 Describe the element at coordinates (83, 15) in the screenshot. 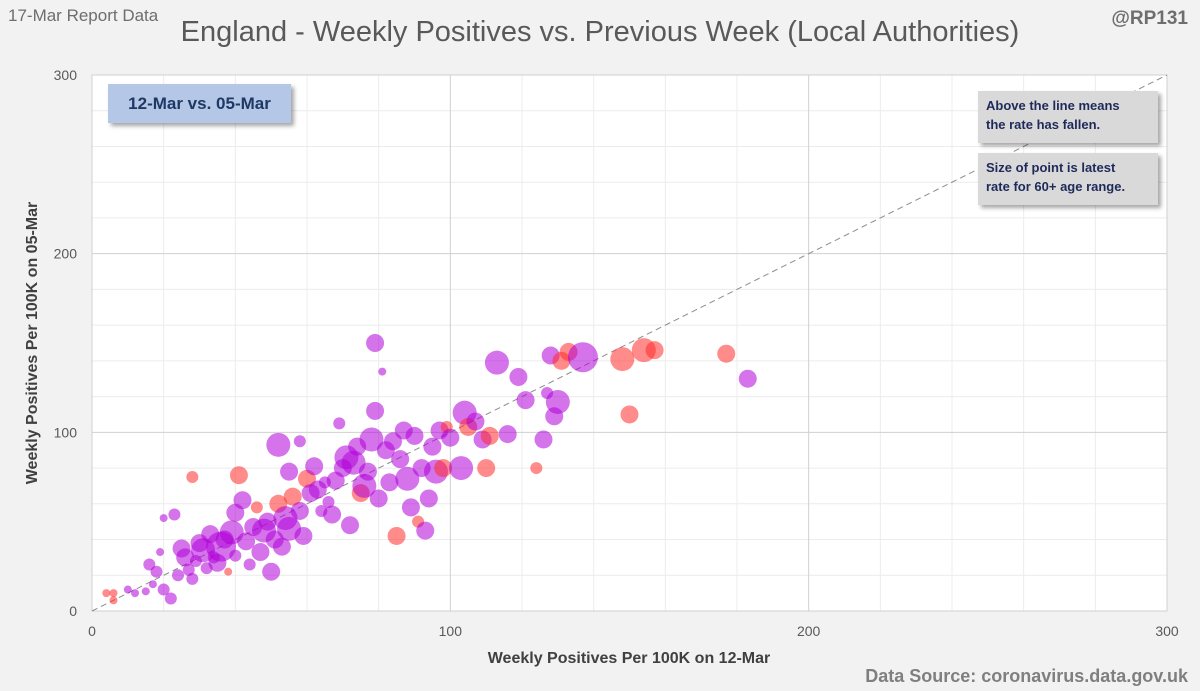

I see `report-date-label: 17-Mar Report Data` at that location.